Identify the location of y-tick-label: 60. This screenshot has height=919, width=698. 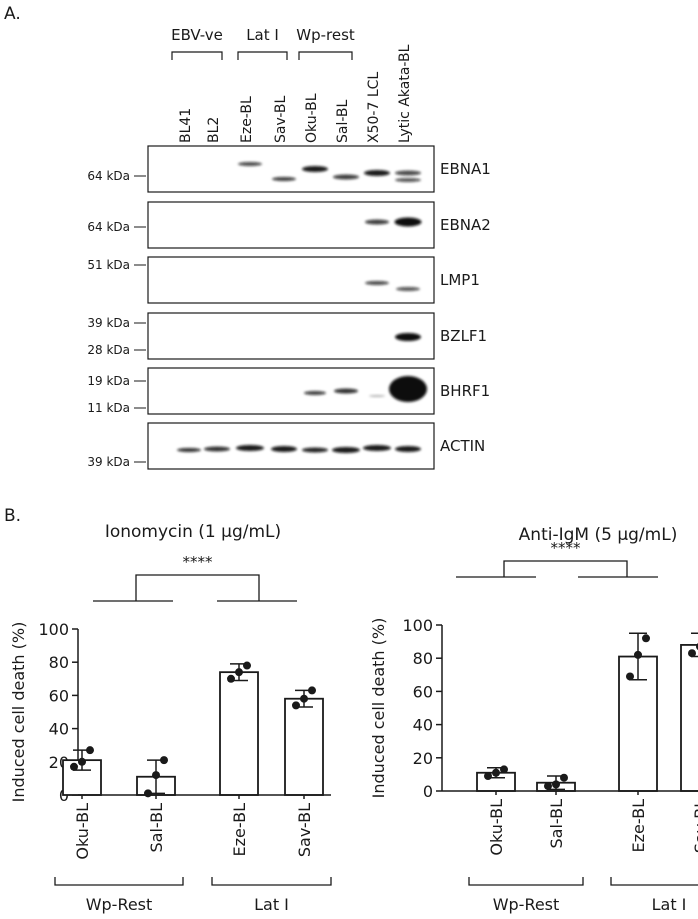
(59, 695).